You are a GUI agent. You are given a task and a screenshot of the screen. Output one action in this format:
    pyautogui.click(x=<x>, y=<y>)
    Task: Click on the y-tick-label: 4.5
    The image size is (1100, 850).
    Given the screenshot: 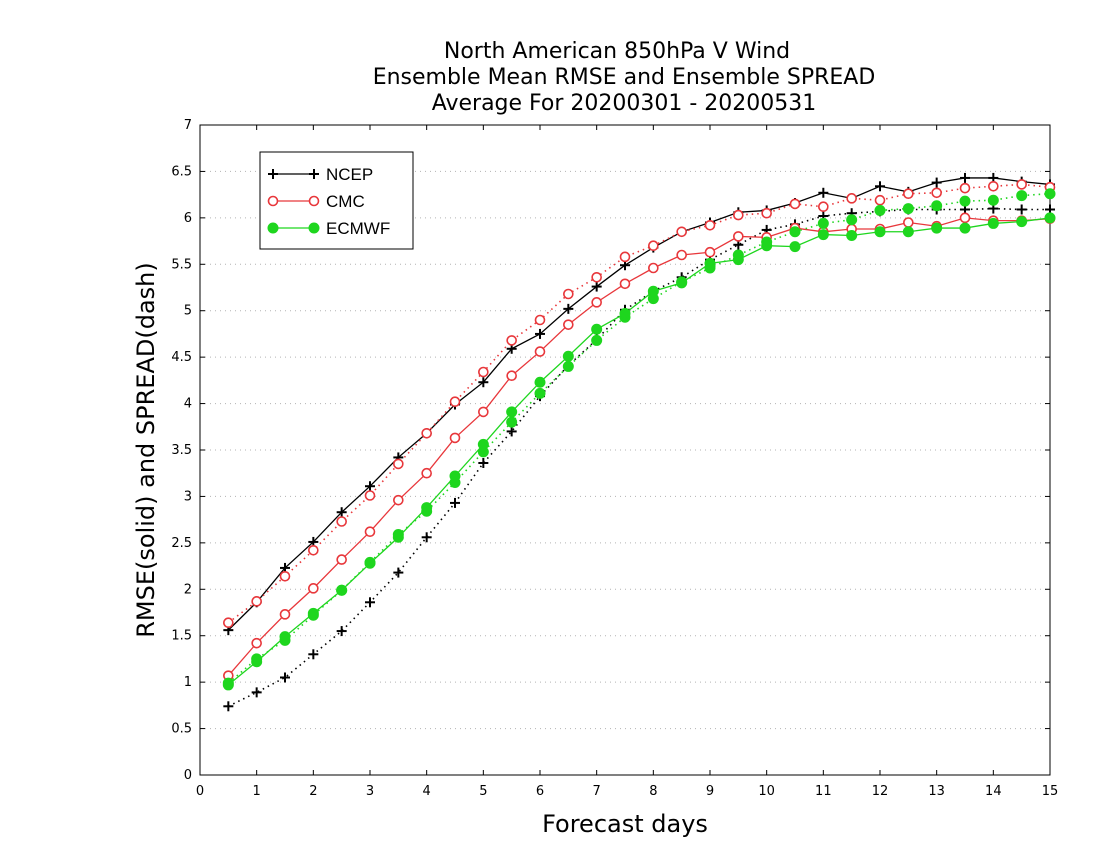 What is the action you would take?
    pyautogui.click(x=181, y=357)
    